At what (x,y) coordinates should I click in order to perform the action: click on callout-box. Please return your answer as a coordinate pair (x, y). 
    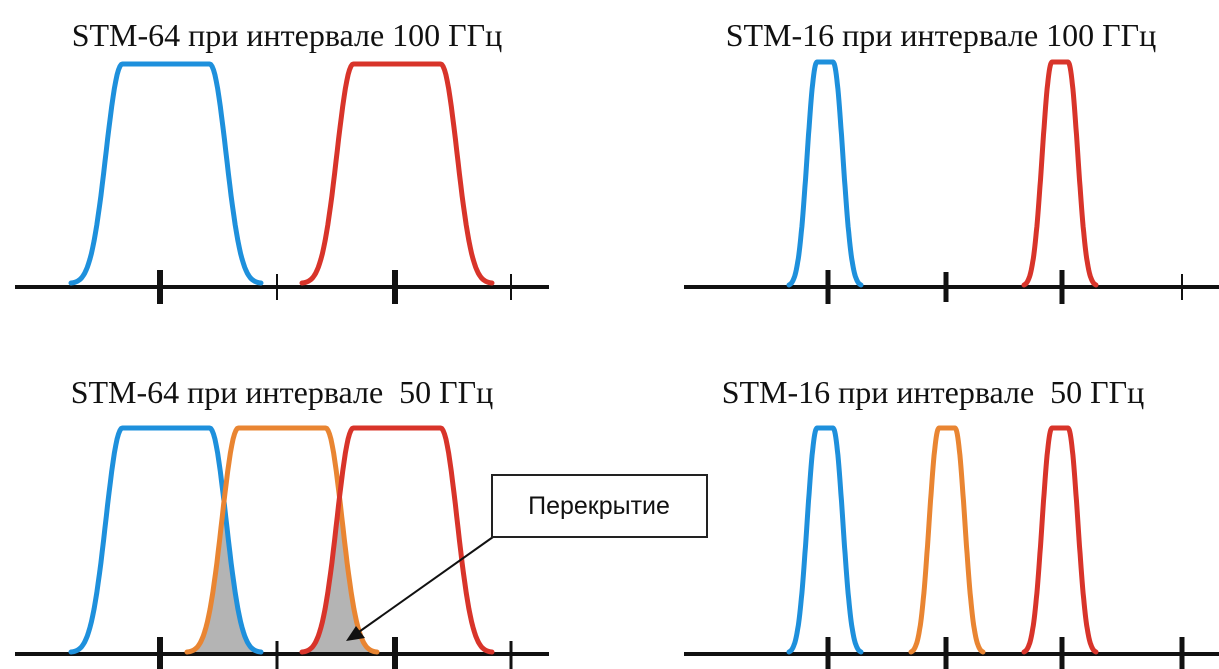
    Looking at the image, I should click on (599, 506).